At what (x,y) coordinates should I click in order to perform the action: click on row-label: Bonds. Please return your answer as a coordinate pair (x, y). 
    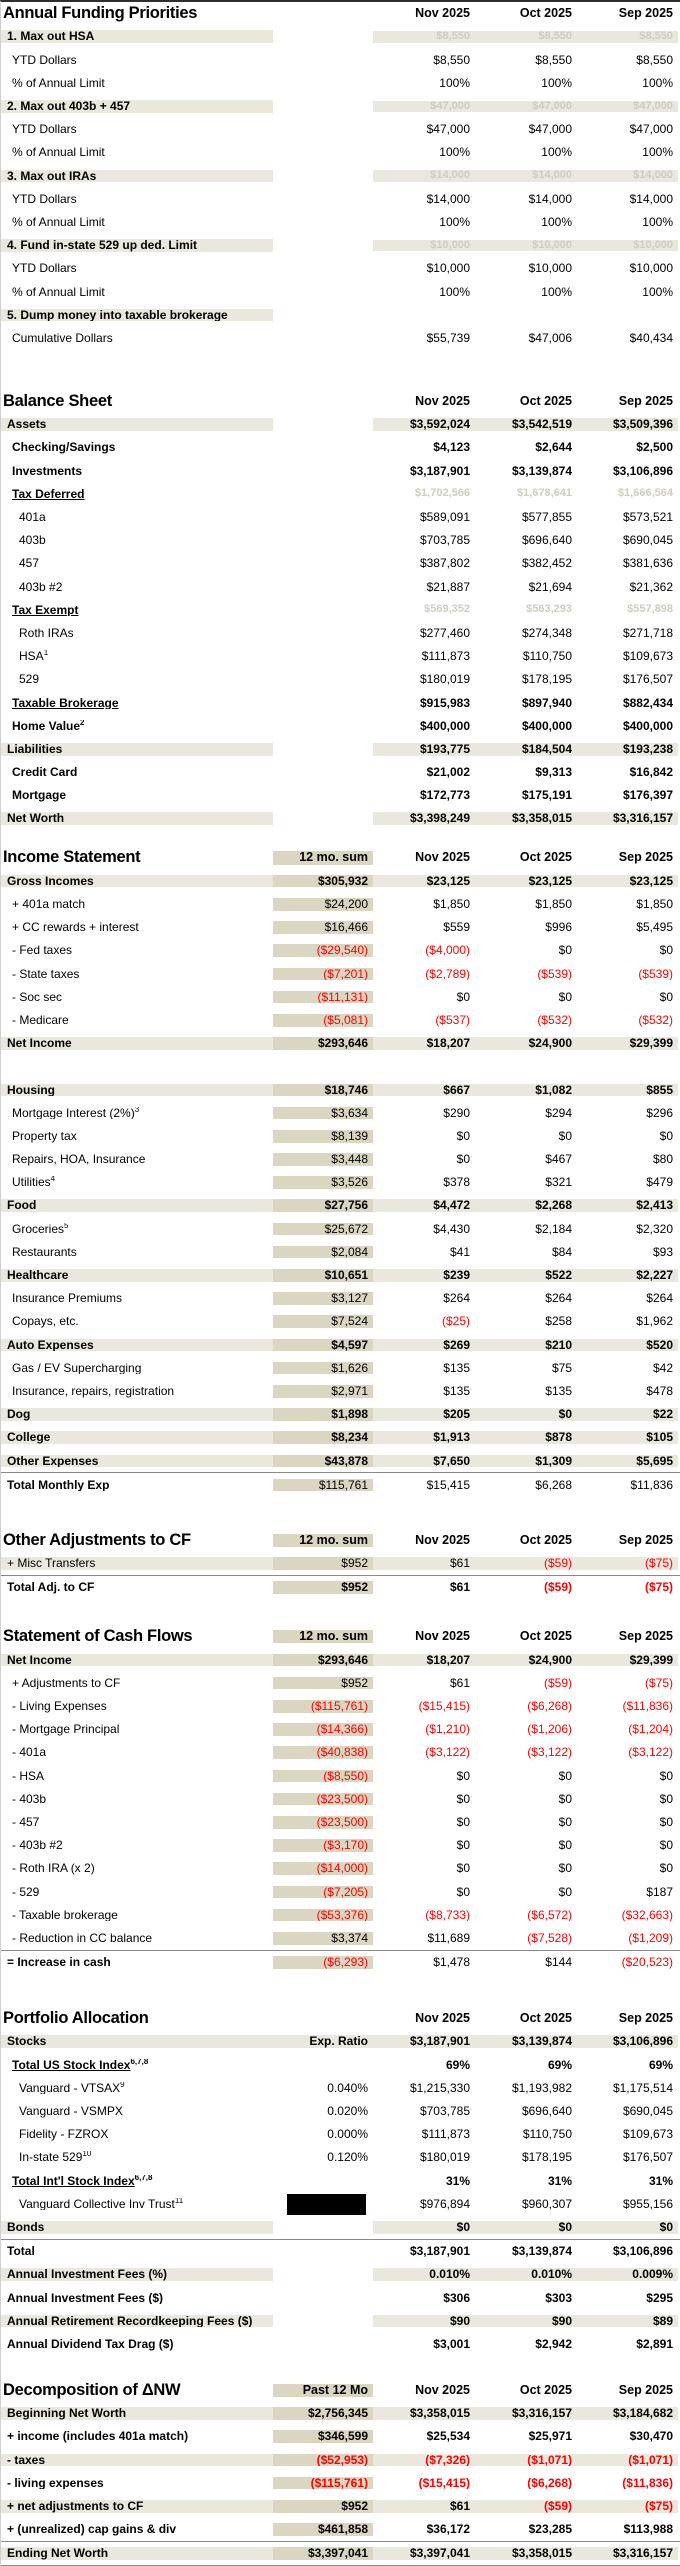
    Looking at the image, I should click on (137, 2227).